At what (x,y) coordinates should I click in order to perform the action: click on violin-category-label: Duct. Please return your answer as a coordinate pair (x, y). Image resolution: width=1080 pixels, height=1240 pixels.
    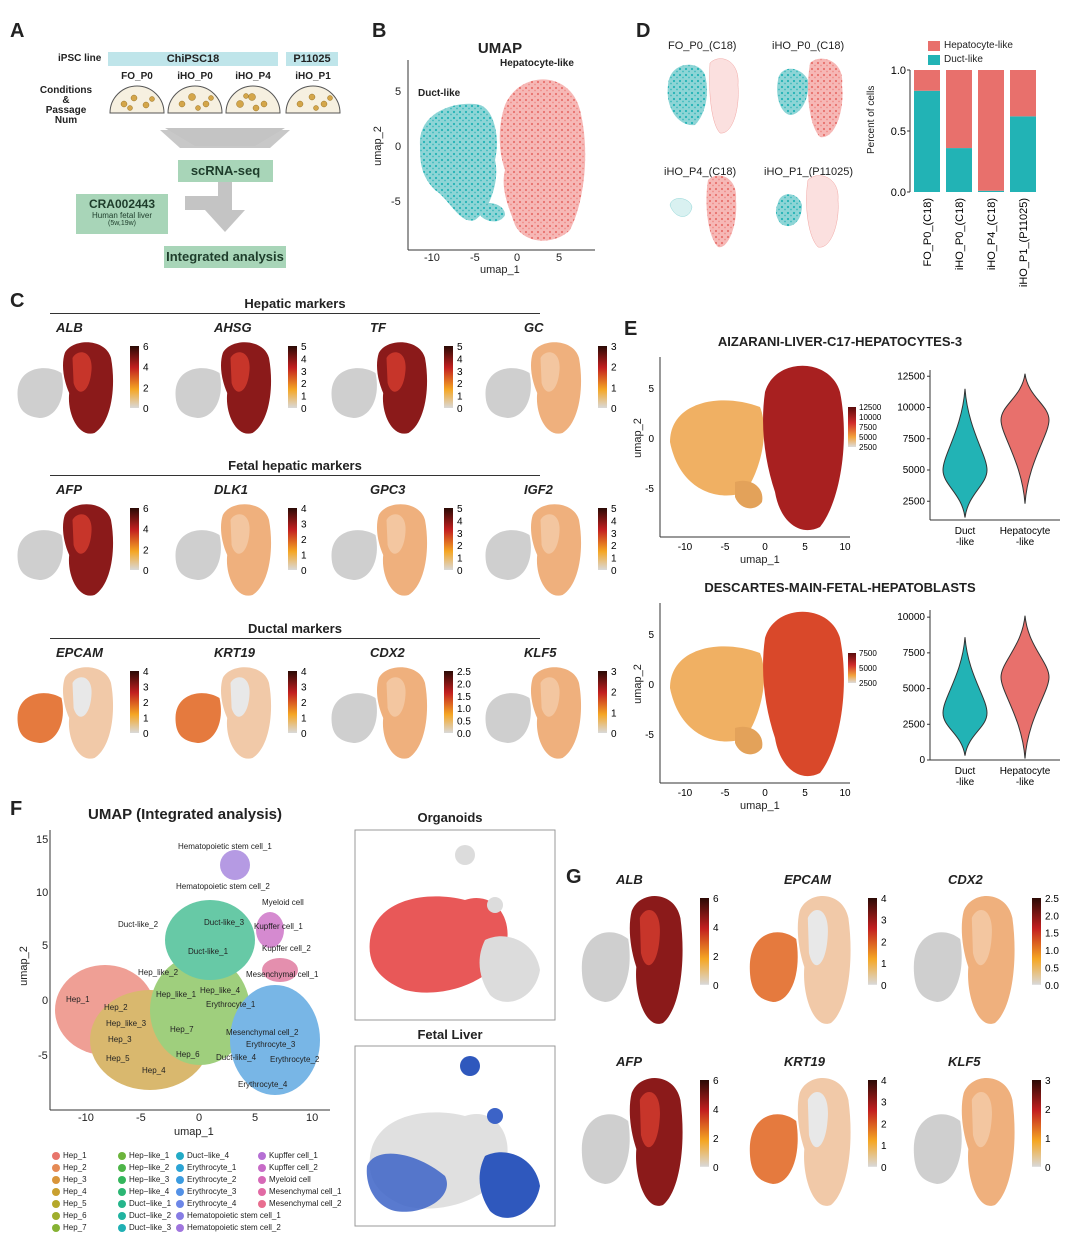
    Looking at the image, I should click on (965, 771).